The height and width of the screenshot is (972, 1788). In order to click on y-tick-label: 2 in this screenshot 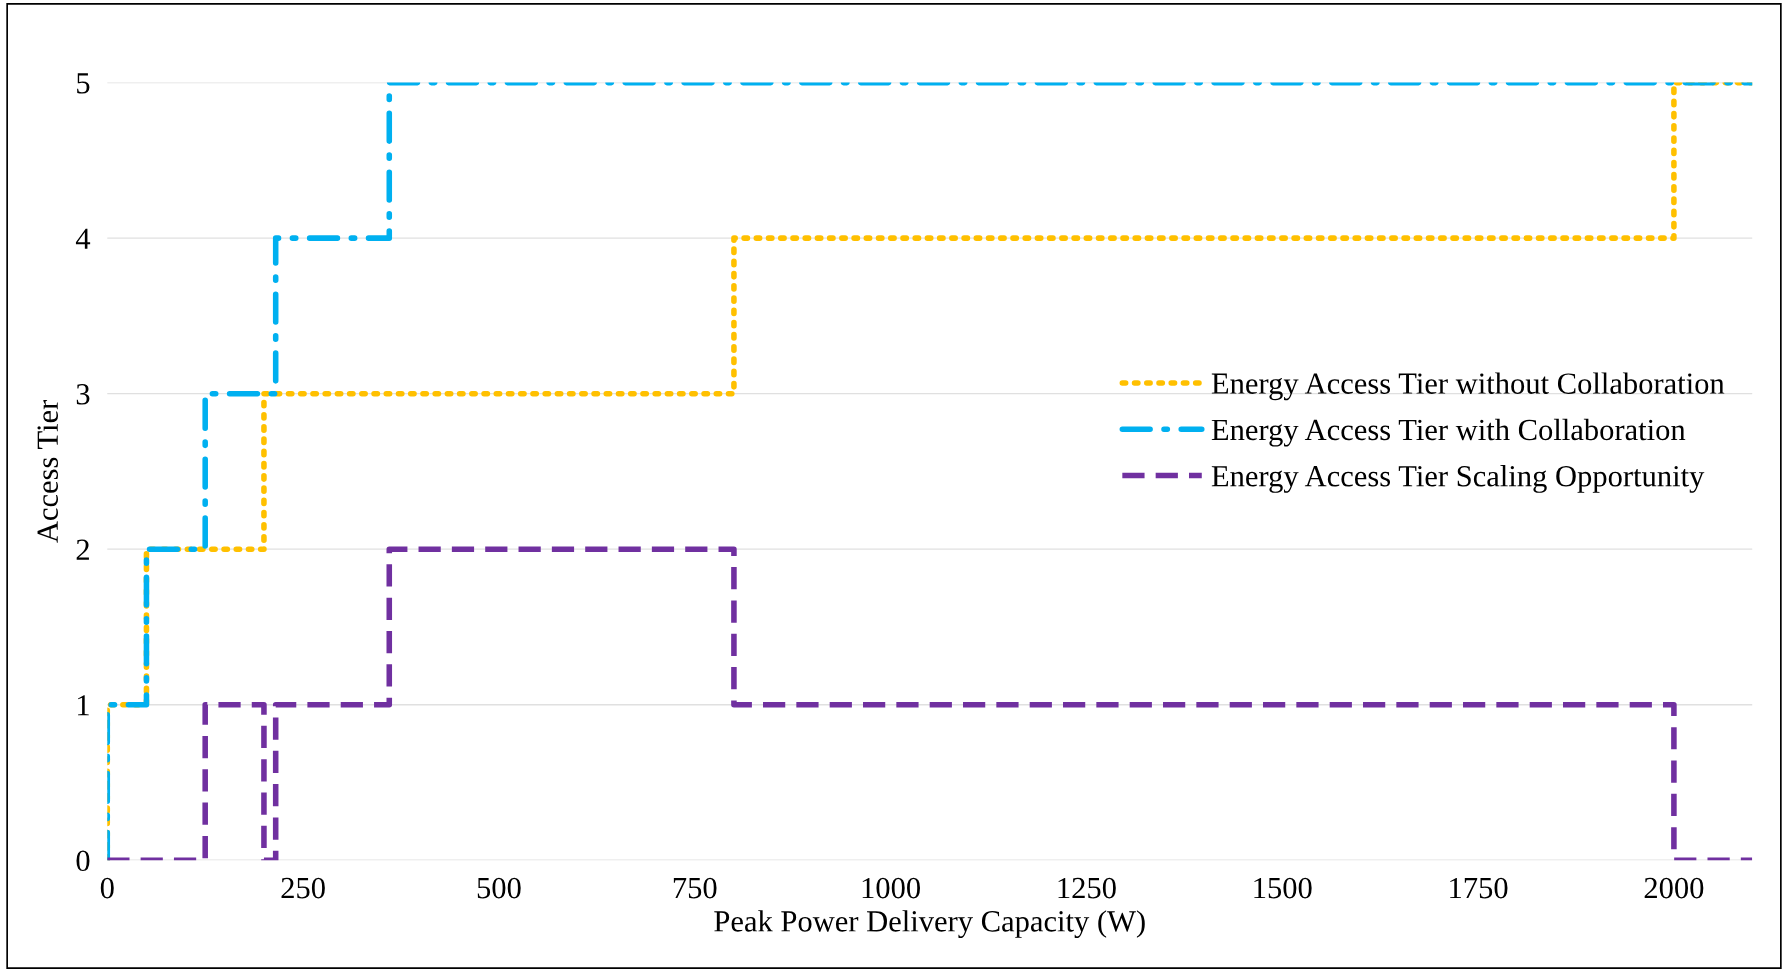, I will do `click(82, 549)`.